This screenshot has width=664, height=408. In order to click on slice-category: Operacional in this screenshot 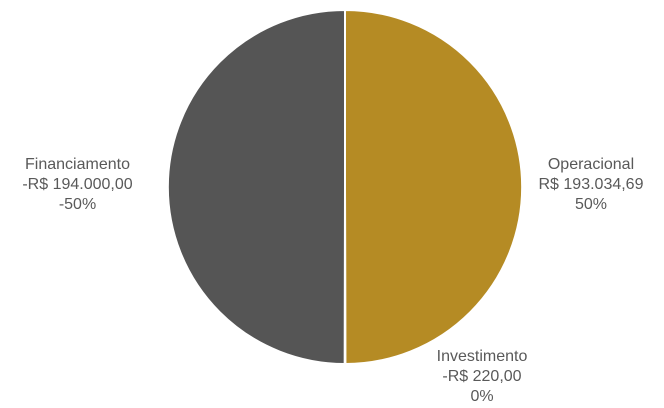, I will do `click(591, 164)`.